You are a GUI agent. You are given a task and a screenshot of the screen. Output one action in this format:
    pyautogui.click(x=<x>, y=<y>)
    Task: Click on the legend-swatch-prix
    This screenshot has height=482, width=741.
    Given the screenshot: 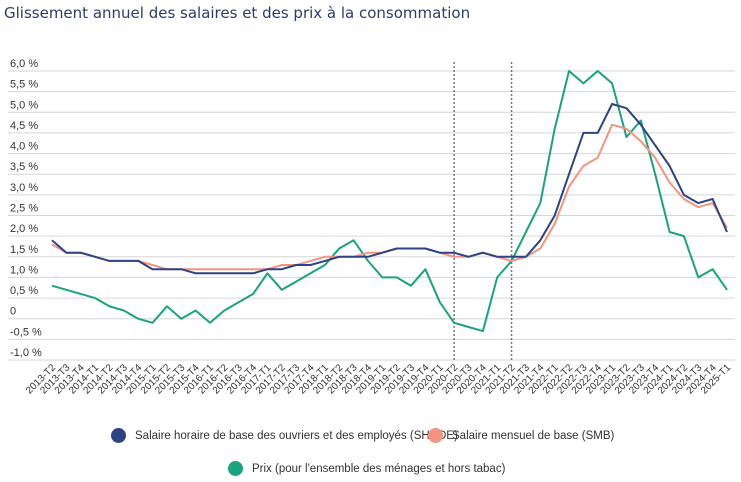 What is the action you would take?
    pyautogui.click(x=235, y=468)
    